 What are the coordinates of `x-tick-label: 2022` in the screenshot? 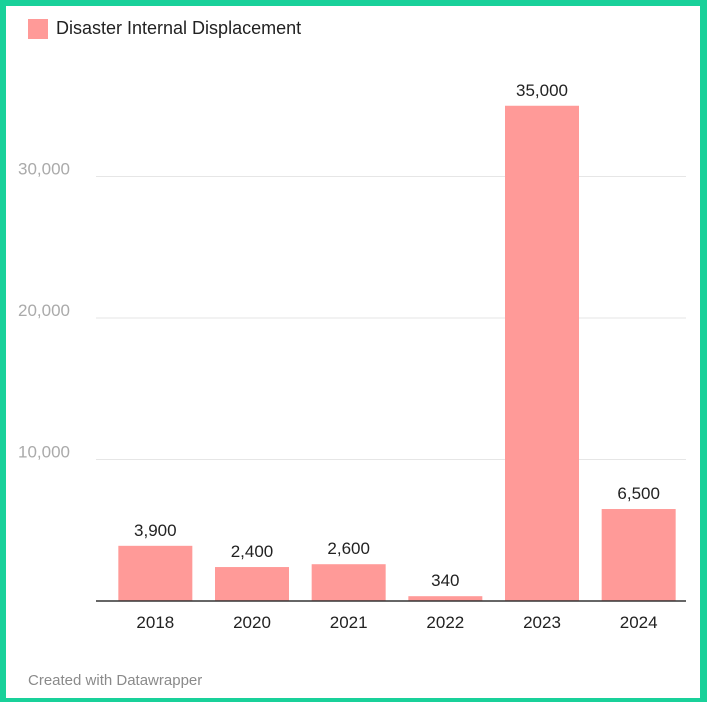 It's located at (445, 622).